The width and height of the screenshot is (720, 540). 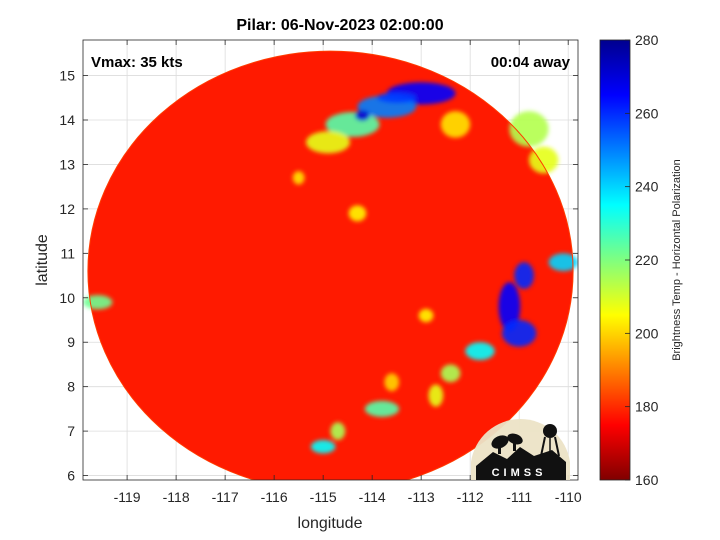 I want to click on y-tick-label: 14, so click(x=67, y=120).